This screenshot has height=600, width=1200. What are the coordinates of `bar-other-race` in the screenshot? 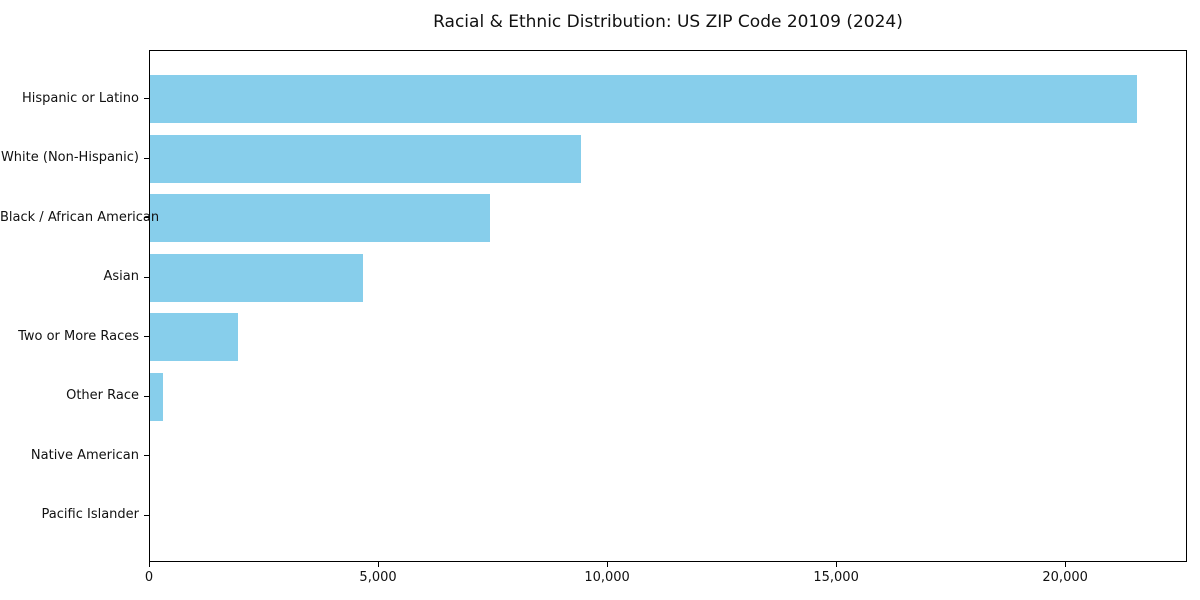 It's located at (157, 396).